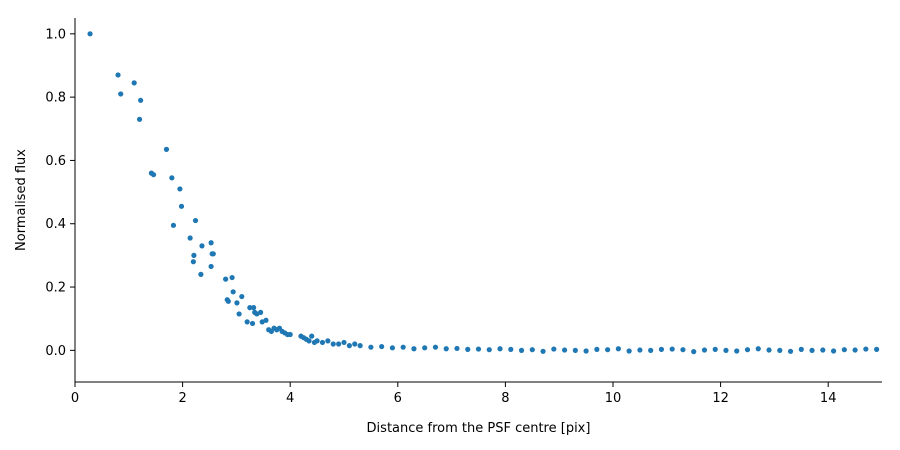 The height and width of the screenshot is (450, 900). What do you see at coordinates (21, 200) in the screenshot?
I see `y-axis-label: Normalised flux` at bounding box center [21, 200].